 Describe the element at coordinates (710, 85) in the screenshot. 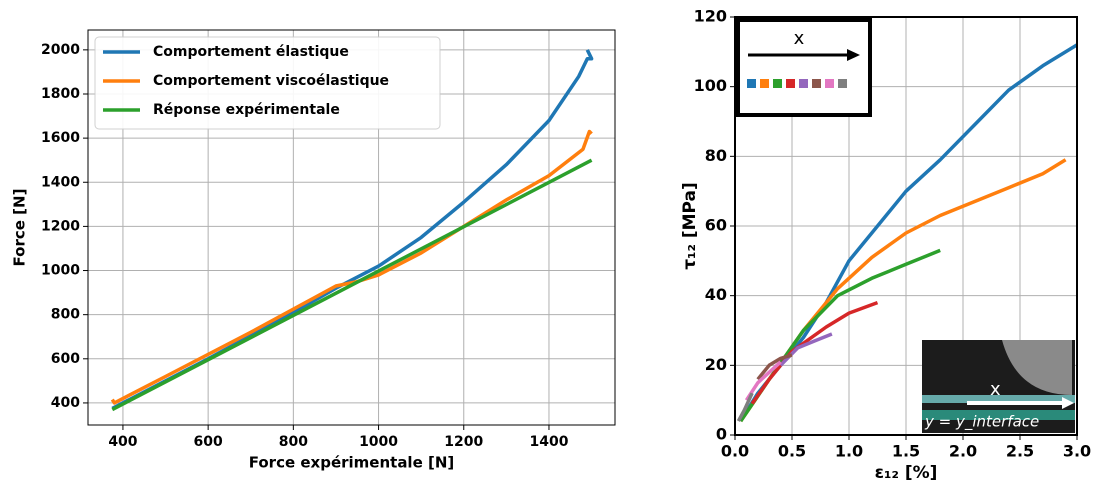

I see `y-tick-label: 100` at that location.